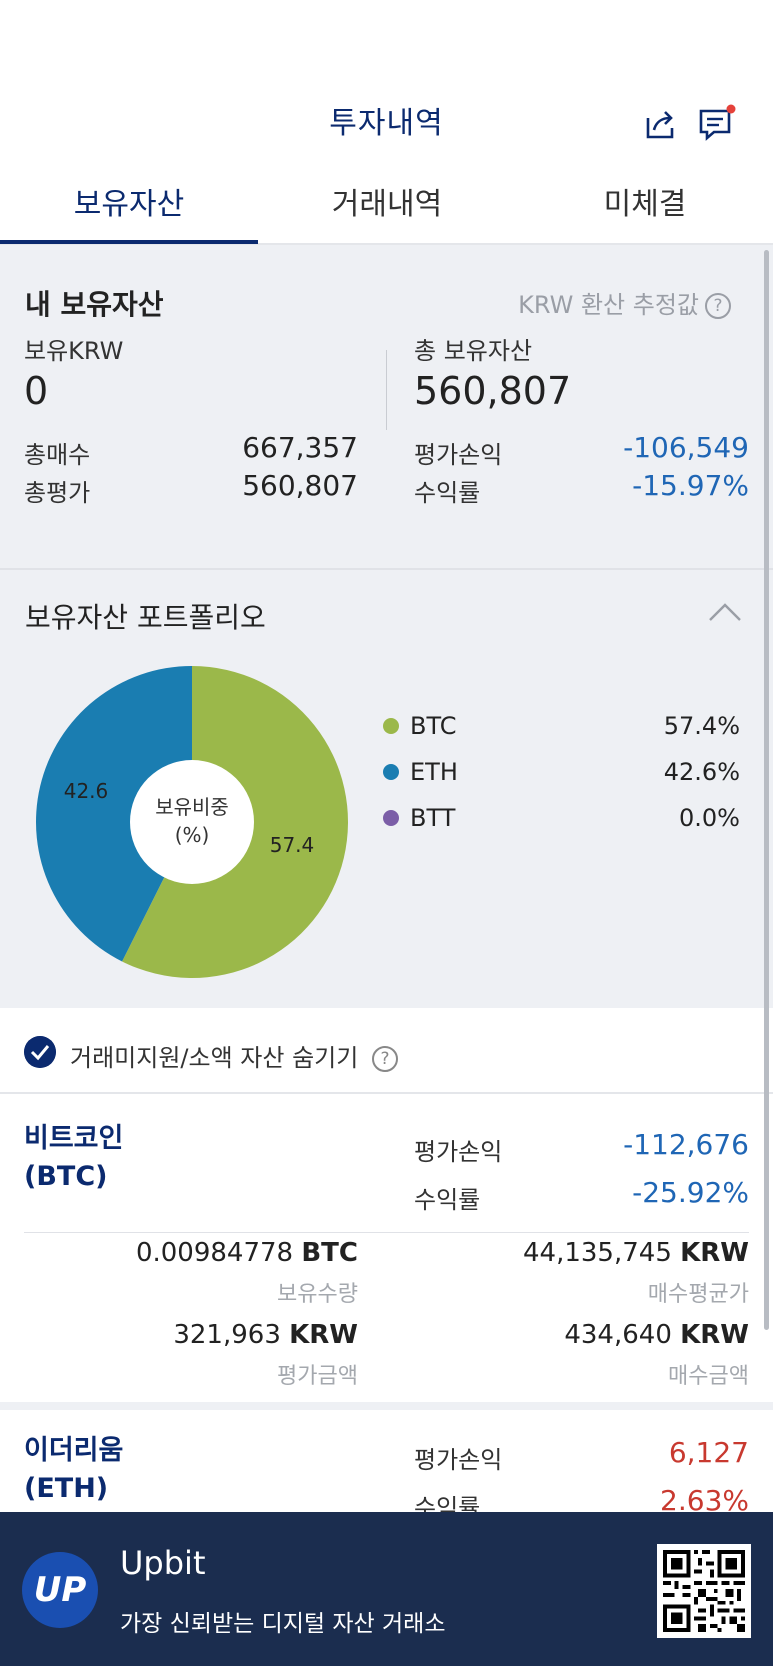 Image resolution: width=773 pixels, height=1666 pixels. I want to click on qr-code-icon, so click(704, 1591).